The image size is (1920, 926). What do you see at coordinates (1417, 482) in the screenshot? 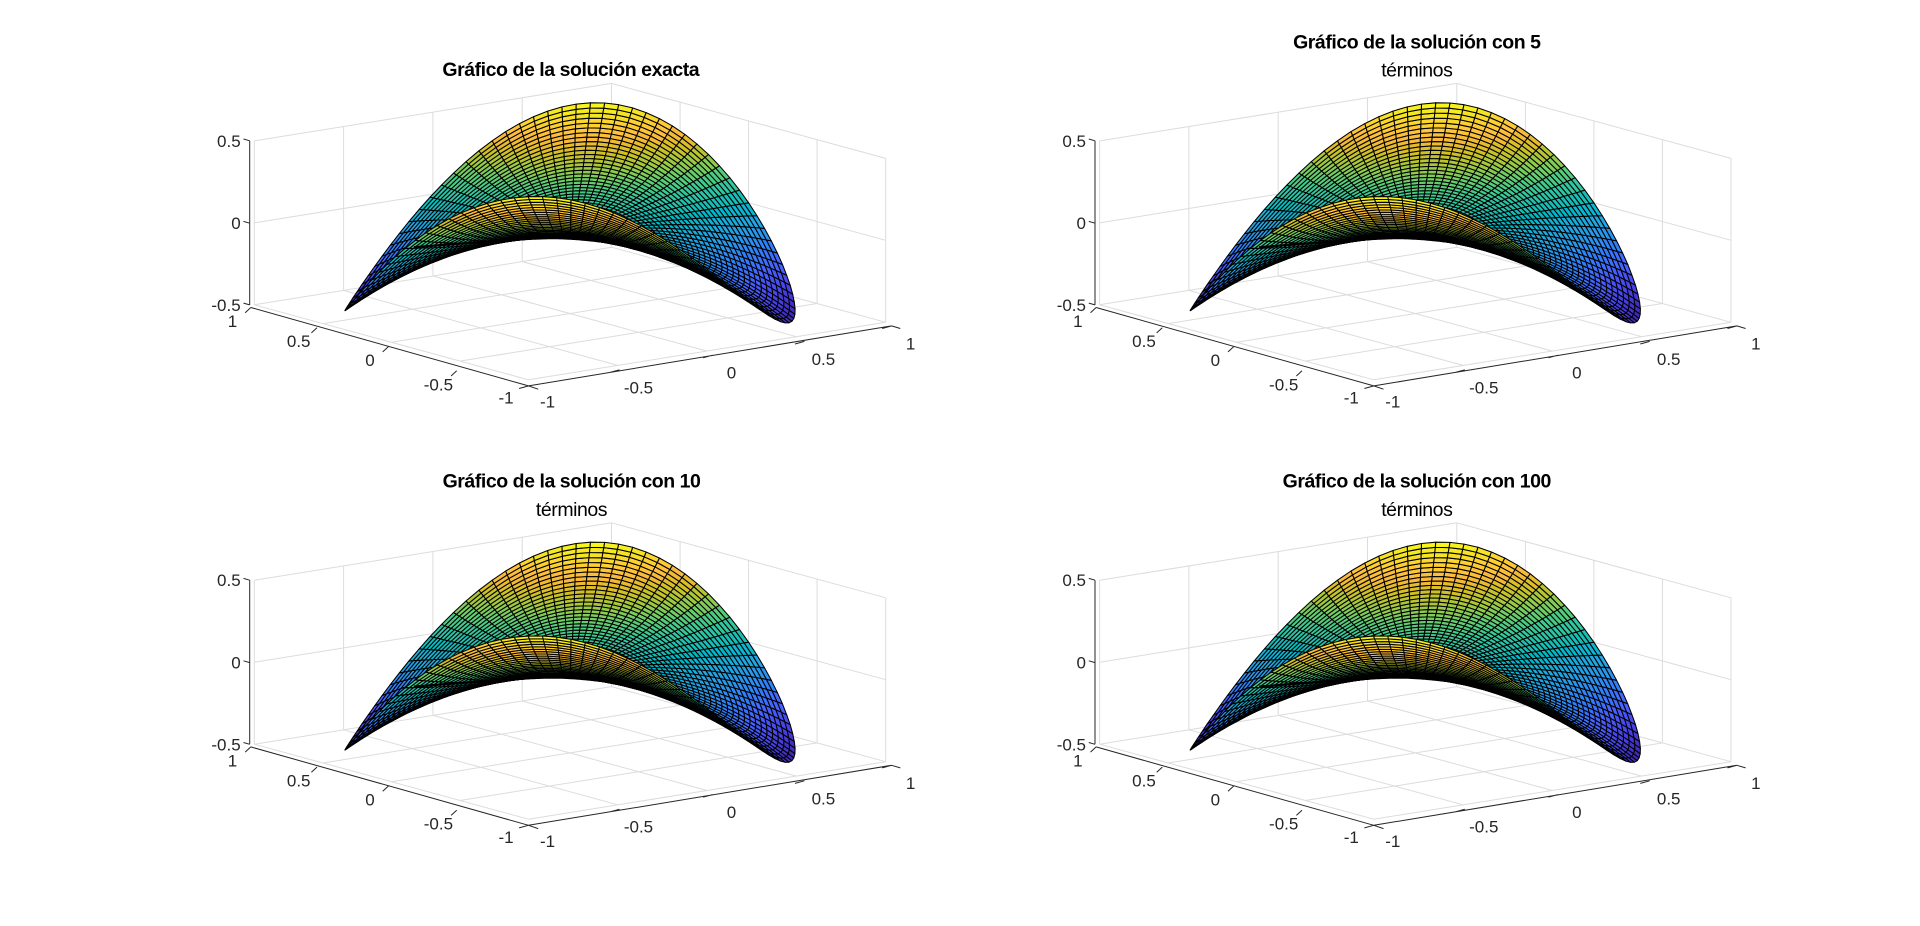
I see `svg-text: Gráfico de la solución con 100` at bounding box center [1417, 482].